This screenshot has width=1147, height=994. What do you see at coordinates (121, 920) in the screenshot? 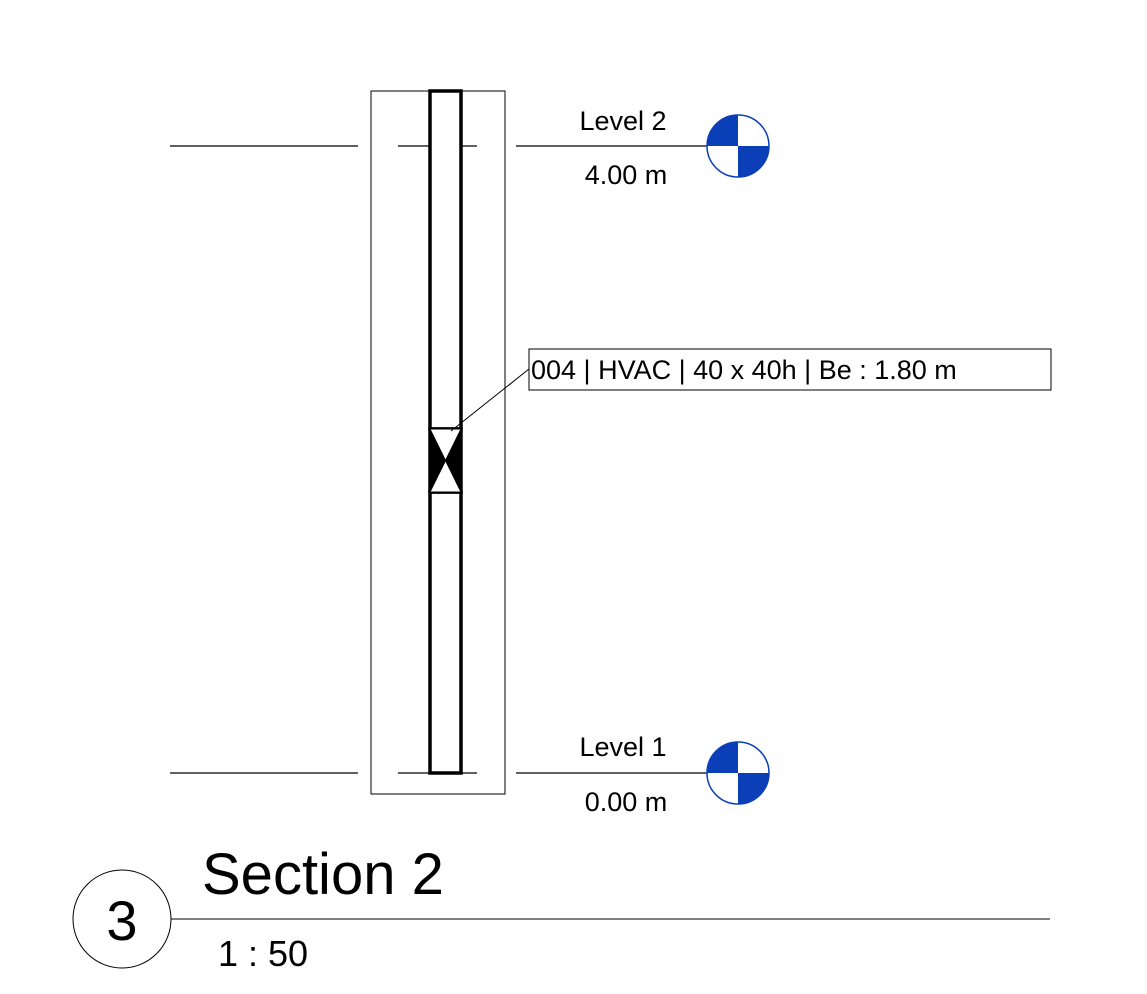
I see `view-number: 3` at bounding box center [121, 920].